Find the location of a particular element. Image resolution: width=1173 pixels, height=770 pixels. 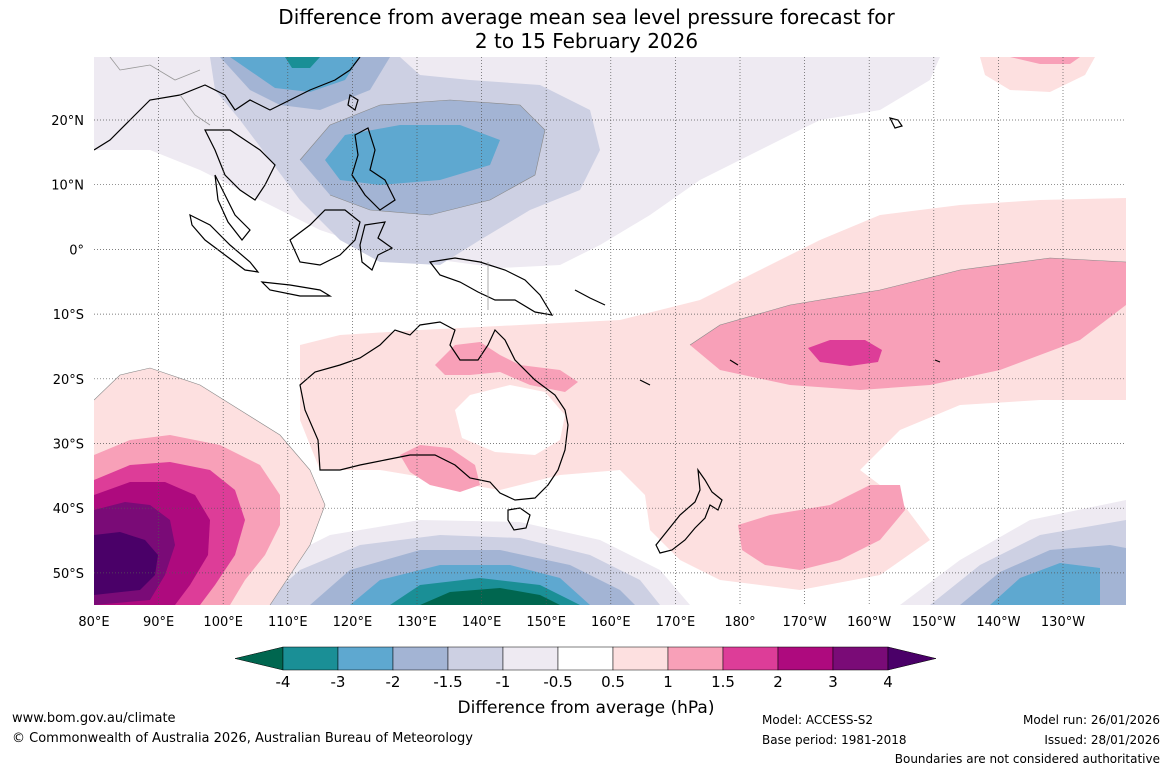

longitude-label: 150°W is located at coordinates (934, 622).